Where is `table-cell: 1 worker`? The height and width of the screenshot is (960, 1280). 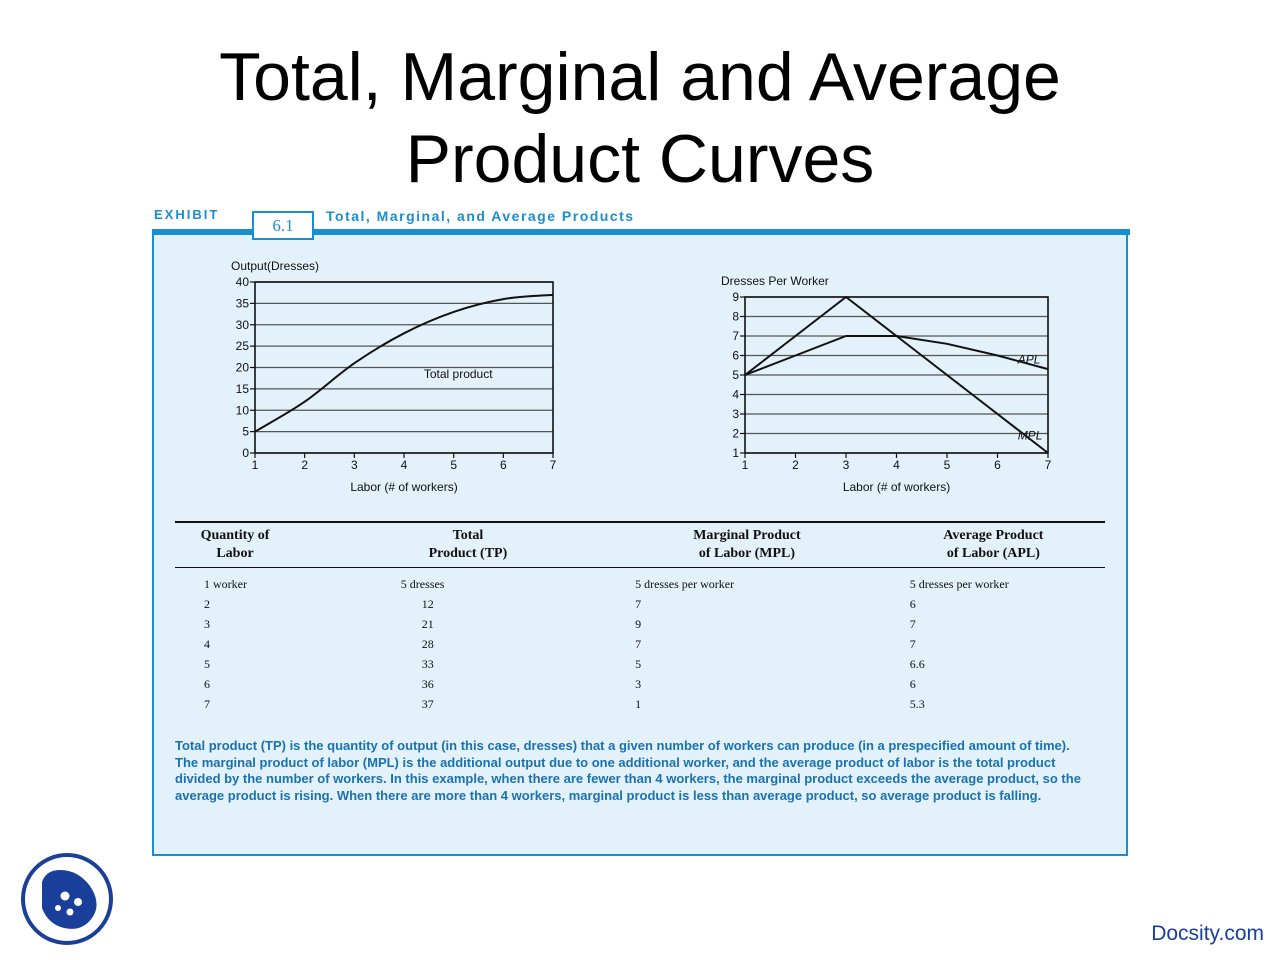
table-cell: 1 worker is located at coordinates (225, 584).